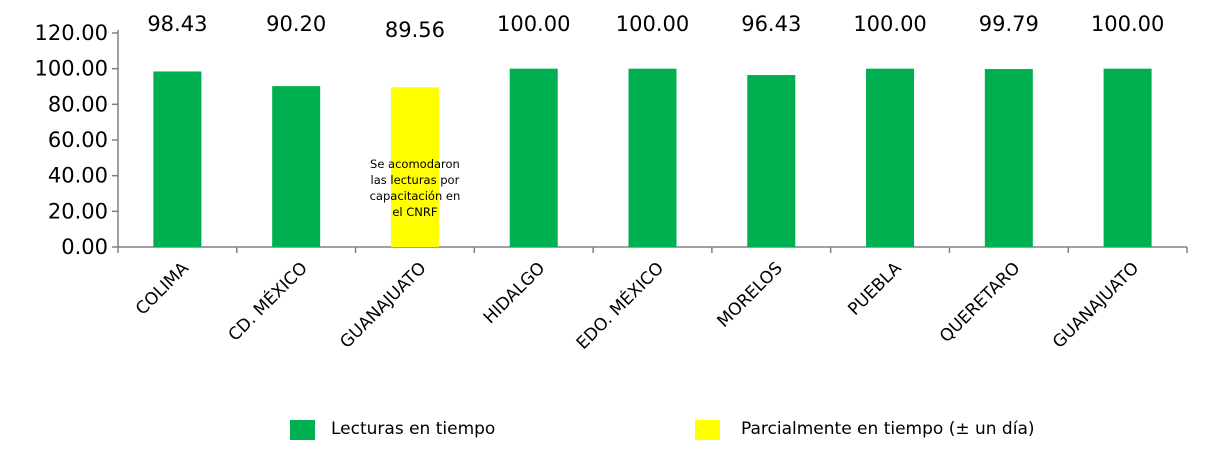  What do you see at coordinates (302, 430) in the screenshot?
I see `legend-swatch-on-time` at bounding box center [302, 430].